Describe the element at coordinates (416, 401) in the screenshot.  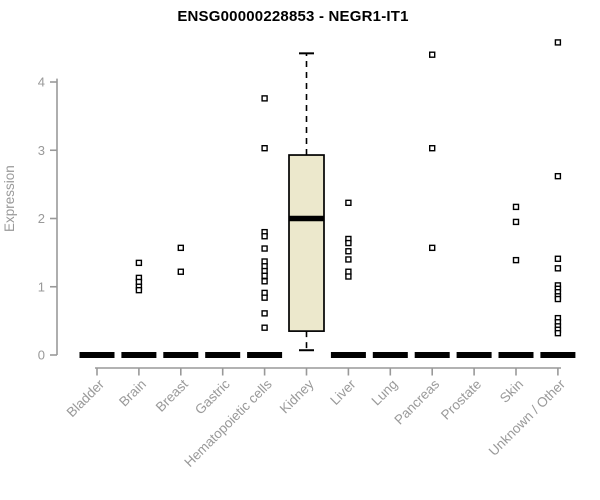
I see `x-tick-label: Pancreas` at that location.